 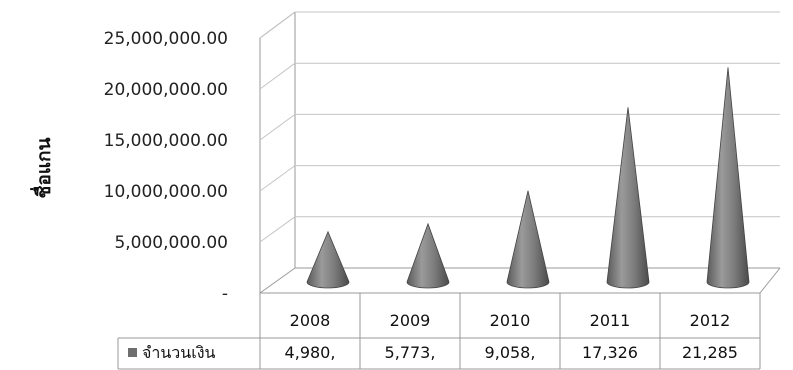 I want to click on category-label: 2012, so click(x=710, y=320).